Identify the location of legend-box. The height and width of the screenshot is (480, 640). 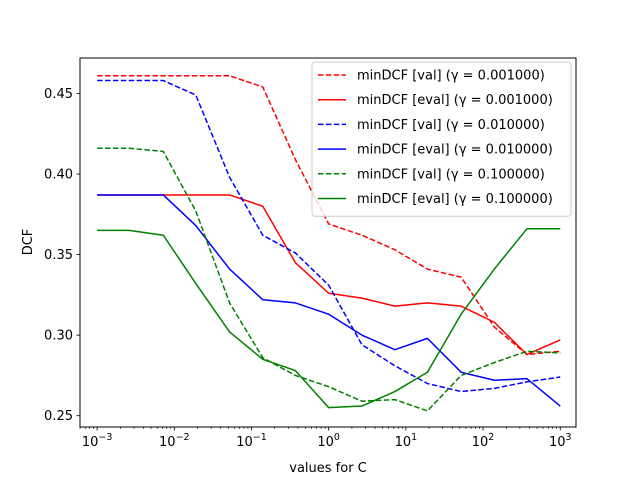
(441, 139).